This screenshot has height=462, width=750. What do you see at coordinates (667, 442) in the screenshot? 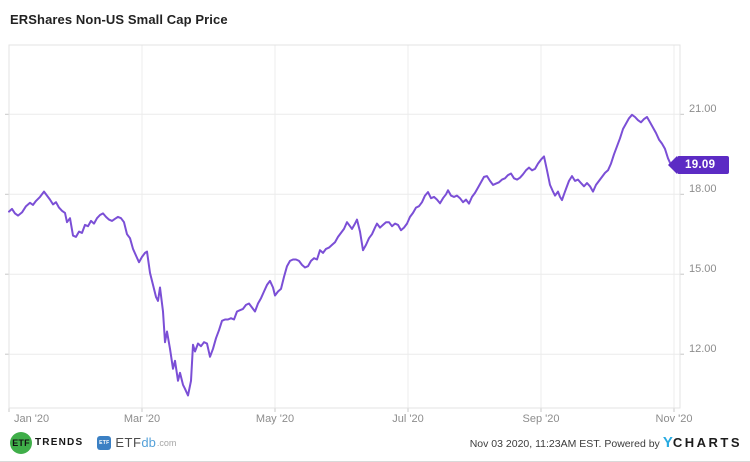
I see `ycharts-y-glyph: Y` at bounding box center [667, 442].